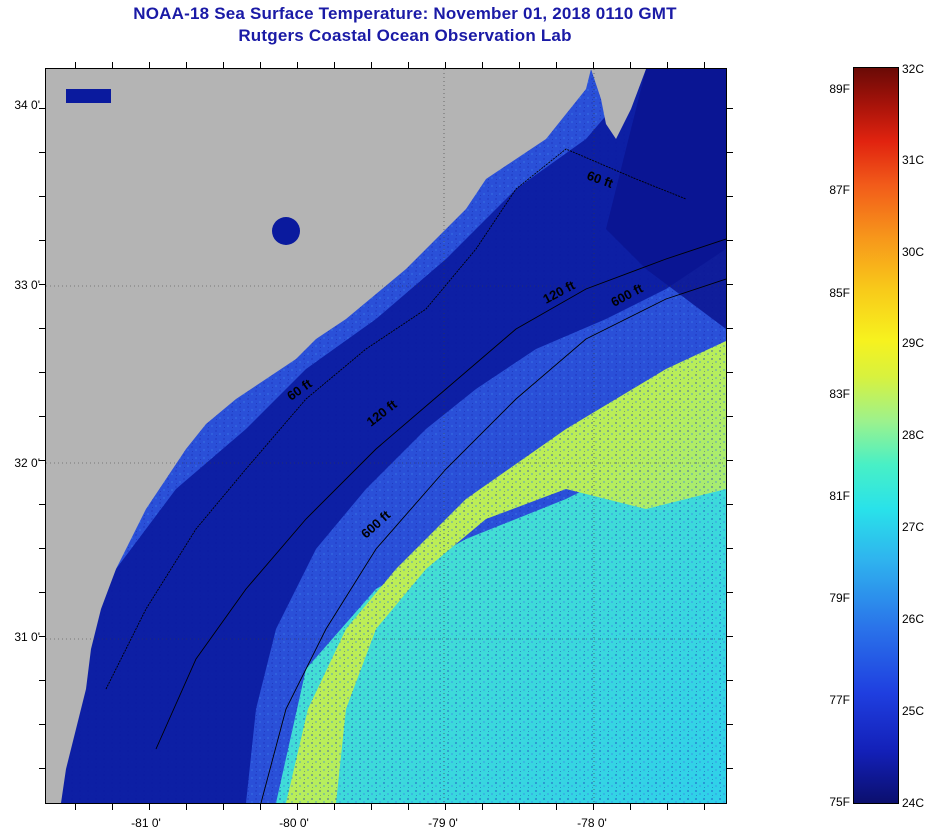  I want to click on colorbar-c-28: 28C, so click(913, 435).